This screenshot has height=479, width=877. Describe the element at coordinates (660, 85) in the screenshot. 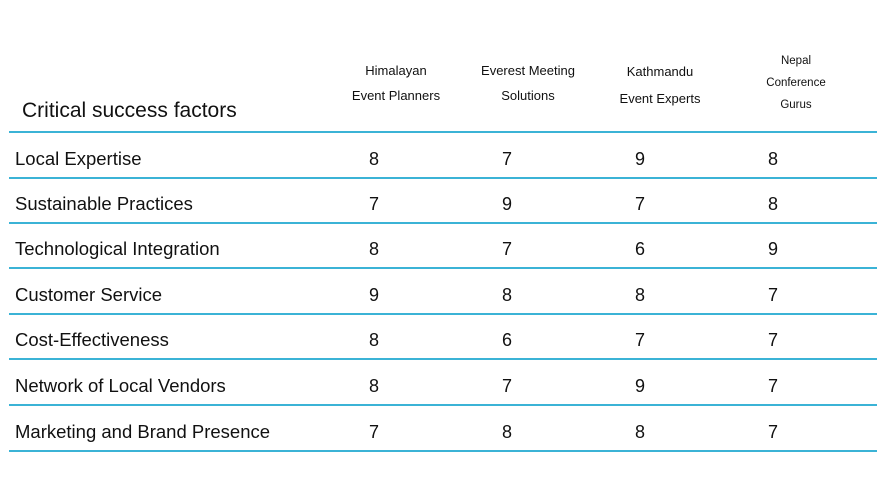

I see `column-header-kathmandu-event-experts: Kathmandu Event Experts` at that location.